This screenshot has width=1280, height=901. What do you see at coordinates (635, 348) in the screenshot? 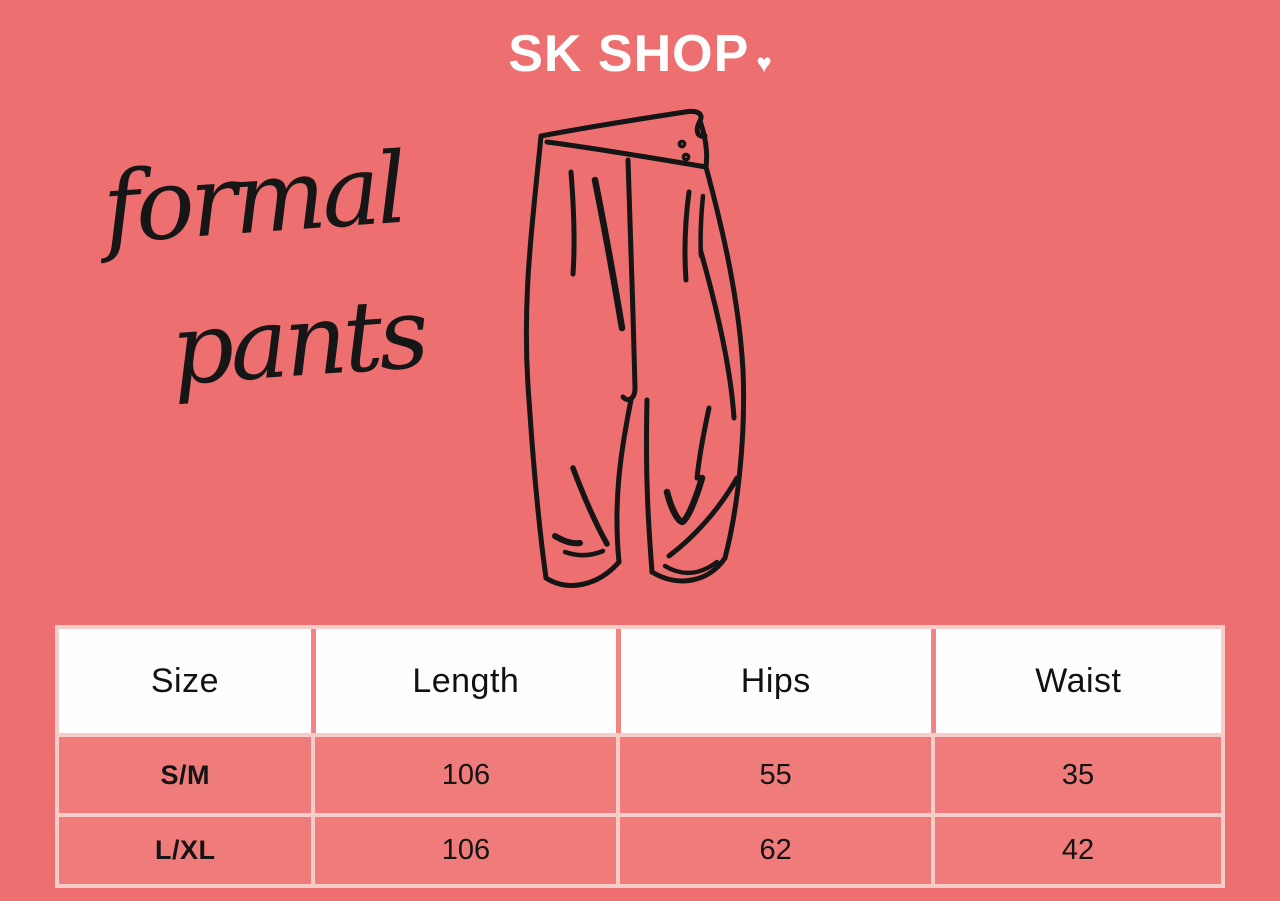
I see `pants-sketch-svg` at bounding box center [635, 348].